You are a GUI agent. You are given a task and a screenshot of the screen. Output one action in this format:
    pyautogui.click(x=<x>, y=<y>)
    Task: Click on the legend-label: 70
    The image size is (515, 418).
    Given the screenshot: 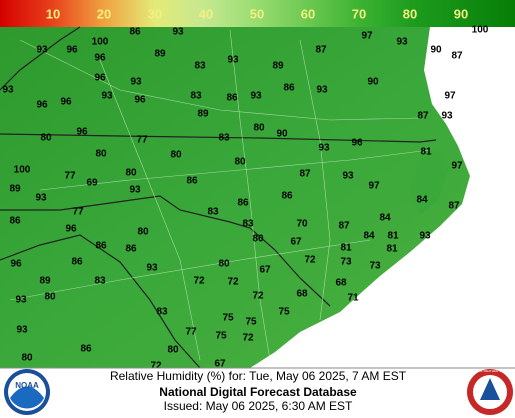 What is the action you would take?
    pyautogui.click(x=359, y=13)
    